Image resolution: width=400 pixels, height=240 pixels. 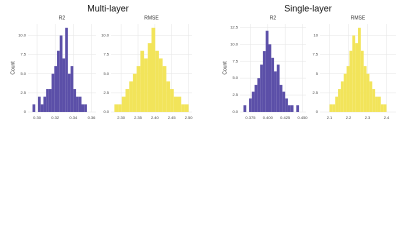 I want to click on x-tick-label: 2.50, so click(x=189, y=117).